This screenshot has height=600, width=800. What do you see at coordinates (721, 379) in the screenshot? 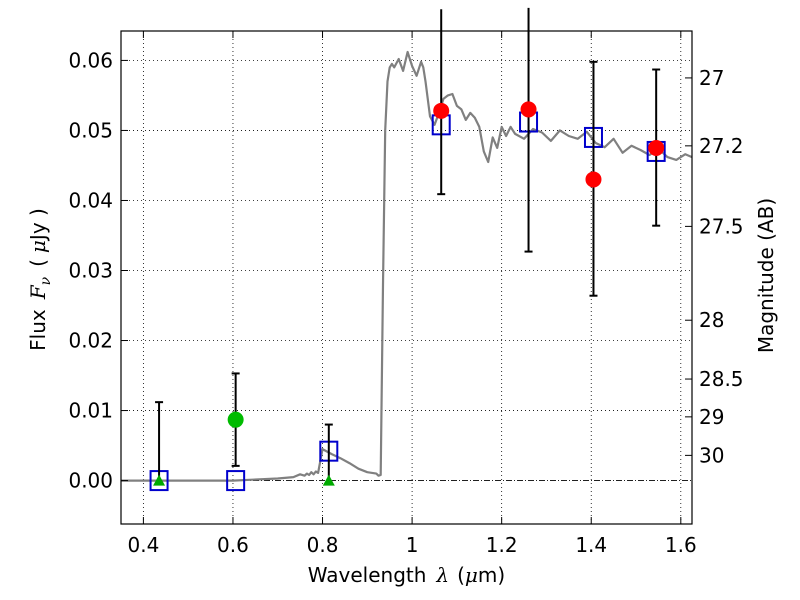
I see `magnitude-tick-label: 28.5` at bounding box center [721, 379].